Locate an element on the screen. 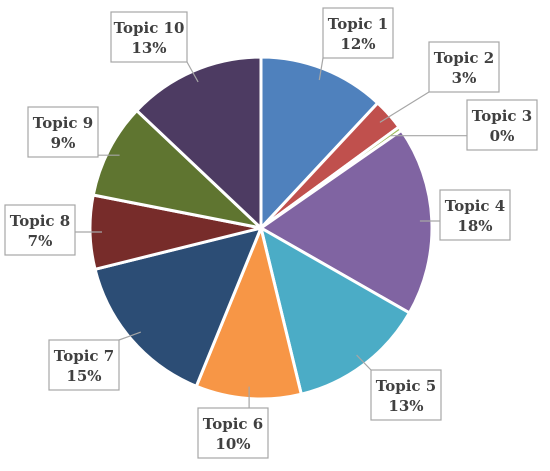 Image resolution: width=550 pixels, height=471 pixels. data-label-topic-2: Topic 2 3% is located at coordinates (464, 67).